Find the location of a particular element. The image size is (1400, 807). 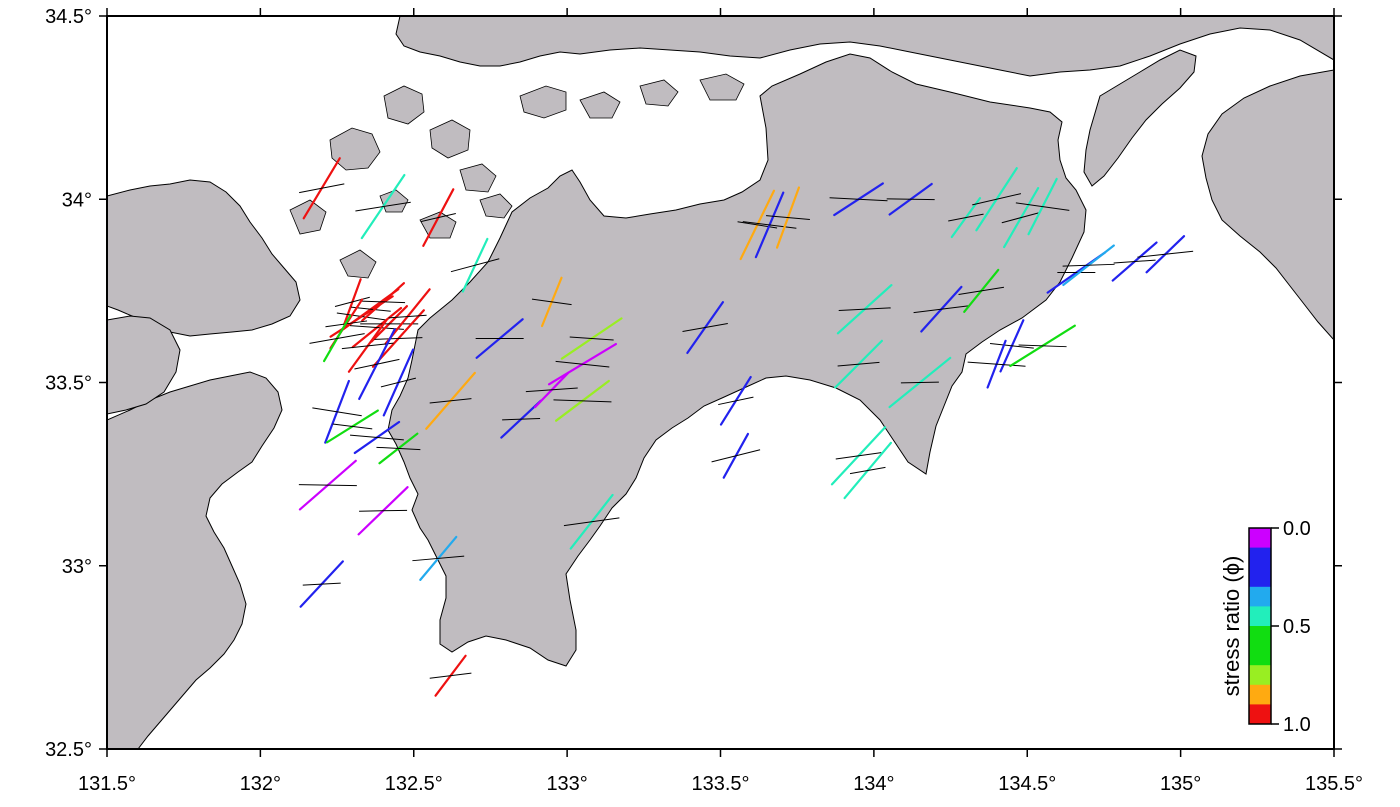

lon-tick-label: 135° is located at coordinates (1180, 784).